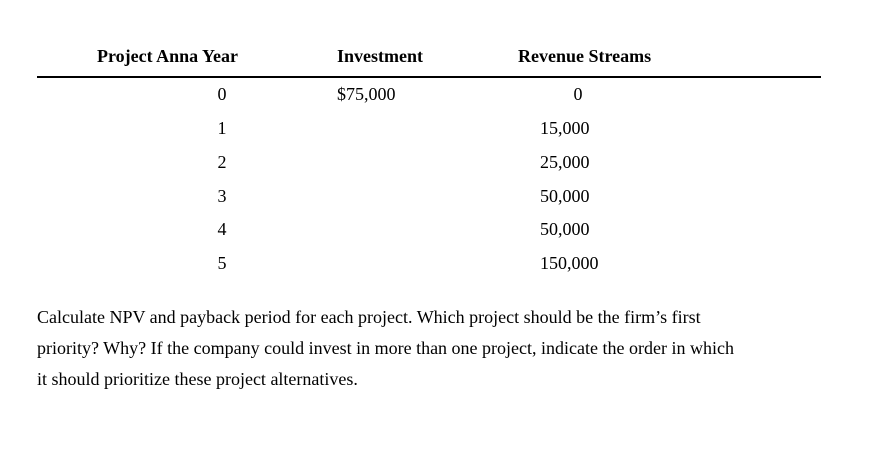 The width and height of the screenshot is (882, 450). Describe the element at coordinates (429, 77) in the screenshot. I see `header-divider-rule` at that location.